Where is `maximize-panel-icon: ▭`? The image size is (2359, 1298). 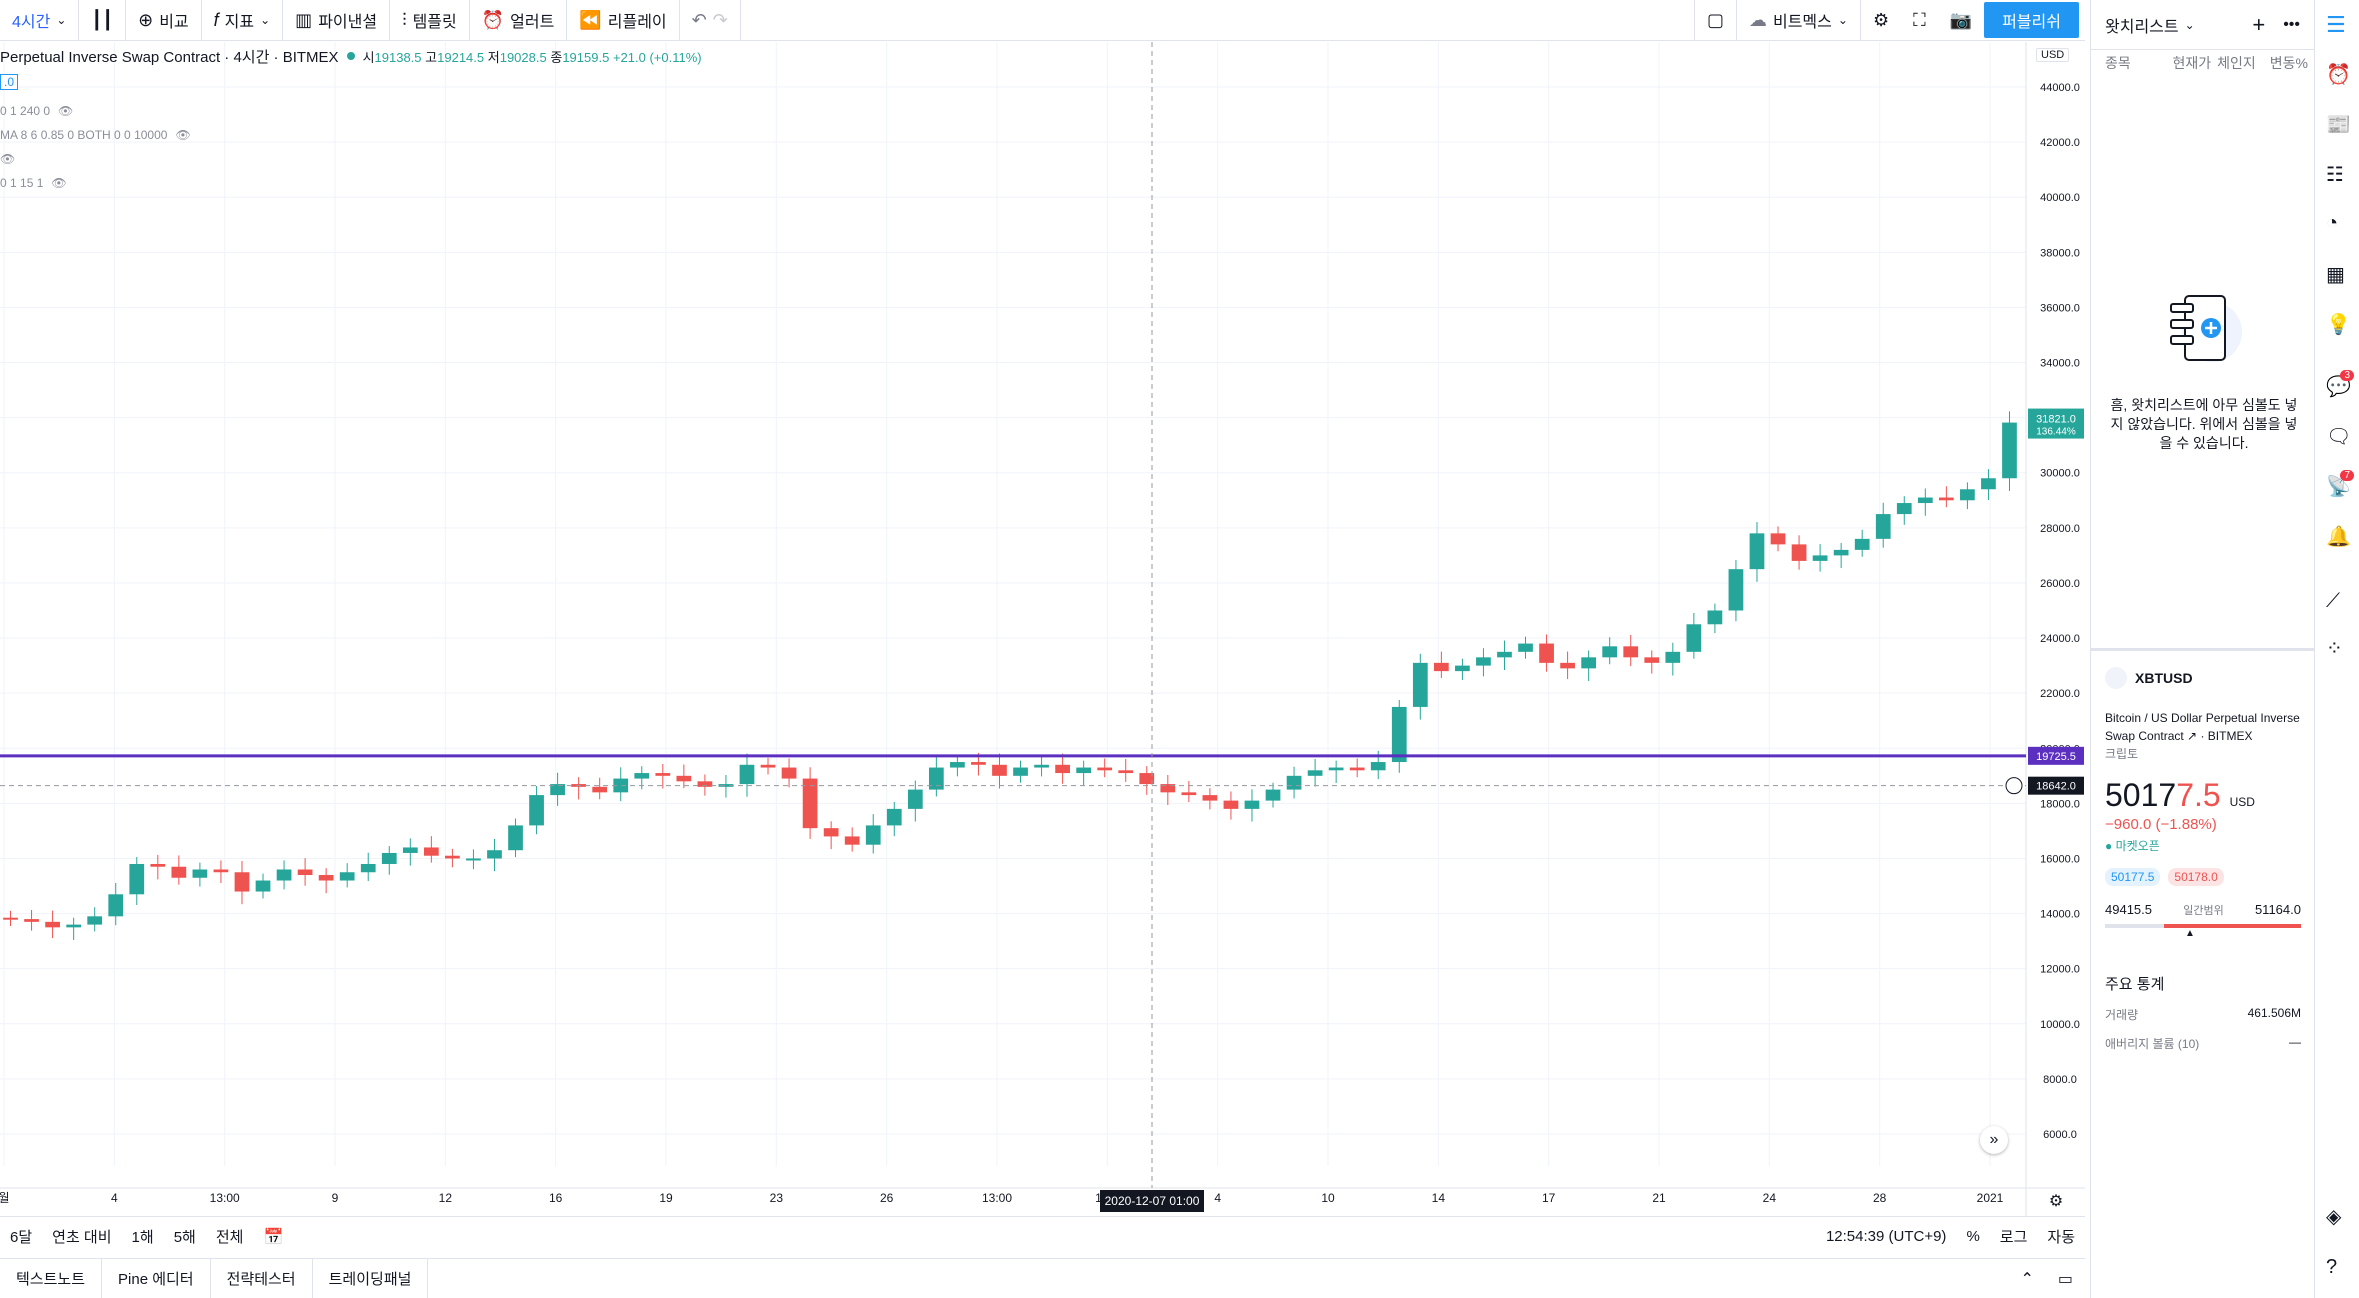 maximize-panel-icon: ▭ is located at coordinates (2065, 1279).